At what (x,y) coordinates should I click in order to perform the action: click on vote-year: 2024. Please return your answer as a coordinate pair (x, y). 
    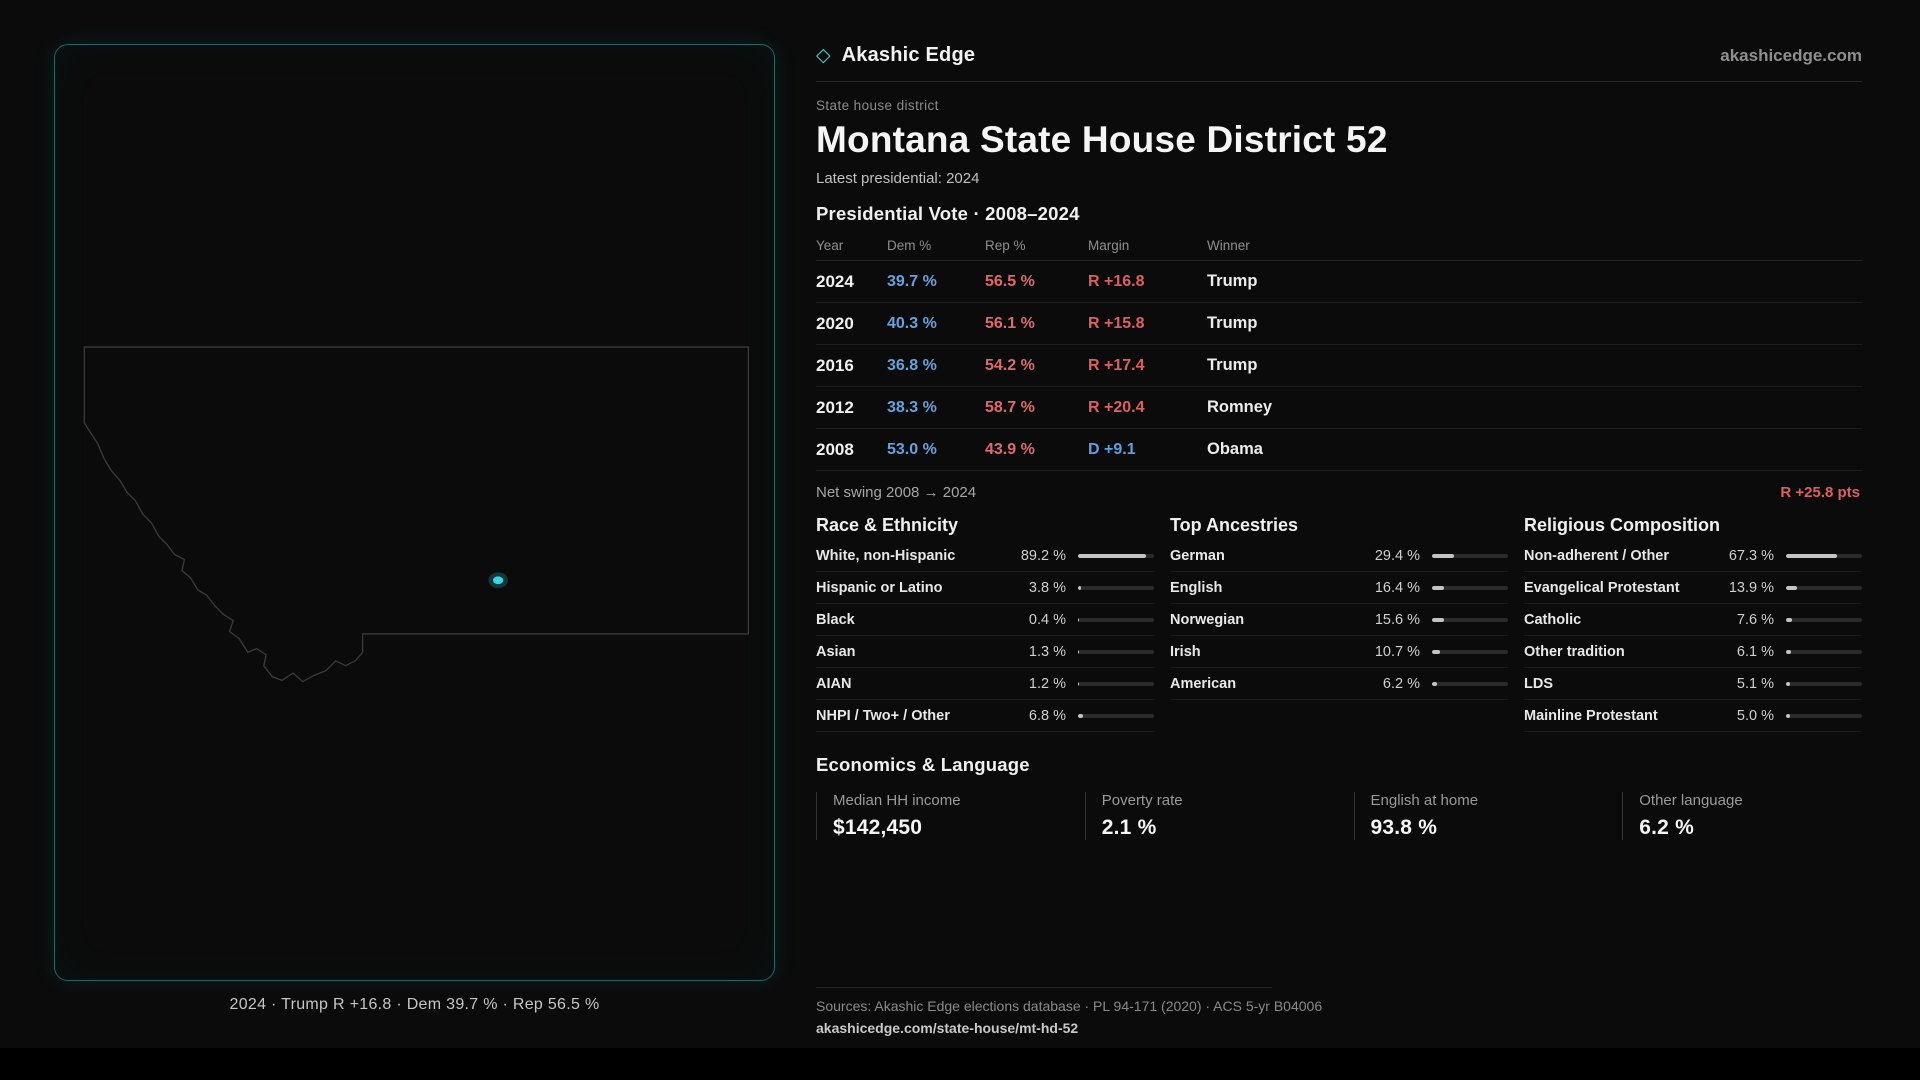
    Looking at the image, I should click on (835, 281).